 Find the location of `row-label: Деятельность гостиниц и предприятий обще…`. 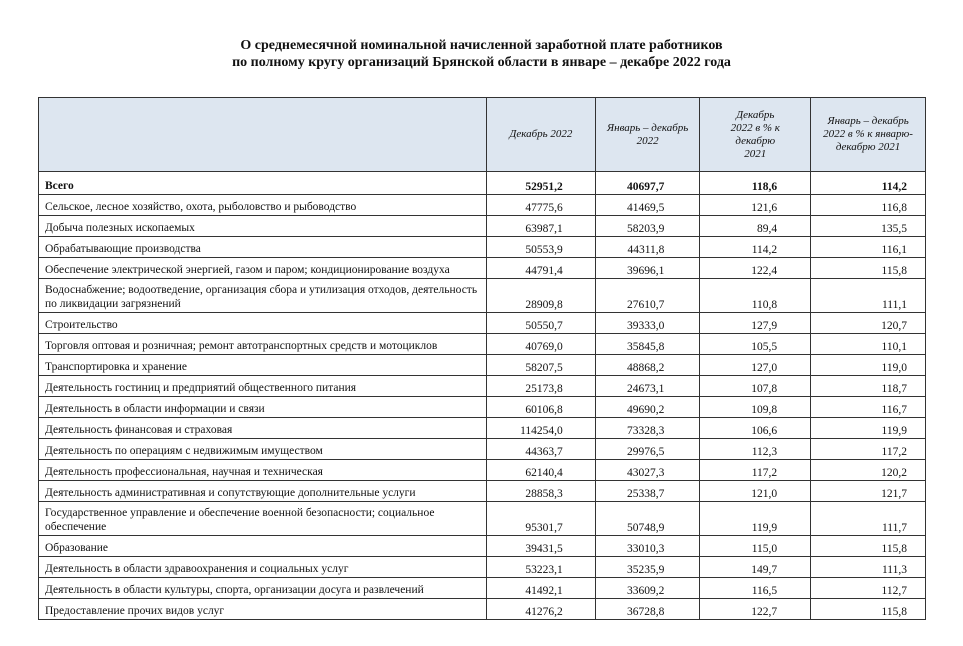

row-label: Деятельность гостиниц и предприятий обще… is located at coordinates (262, 386).